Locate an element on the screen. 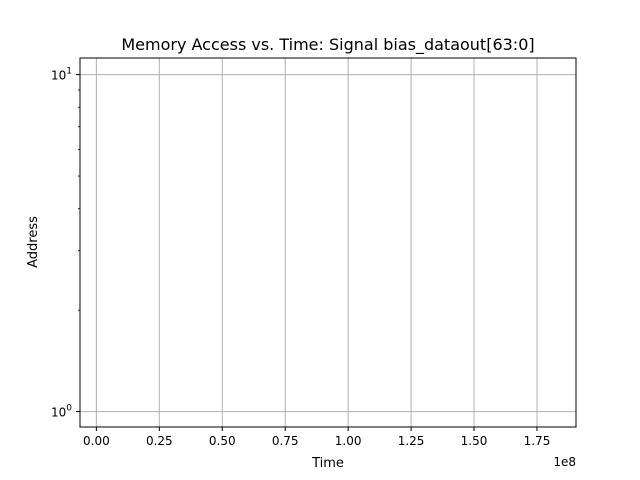 The image size is (640, 480). y-axis-ticks: 10⁰ 10¹ is located at coordinates (65, 243).